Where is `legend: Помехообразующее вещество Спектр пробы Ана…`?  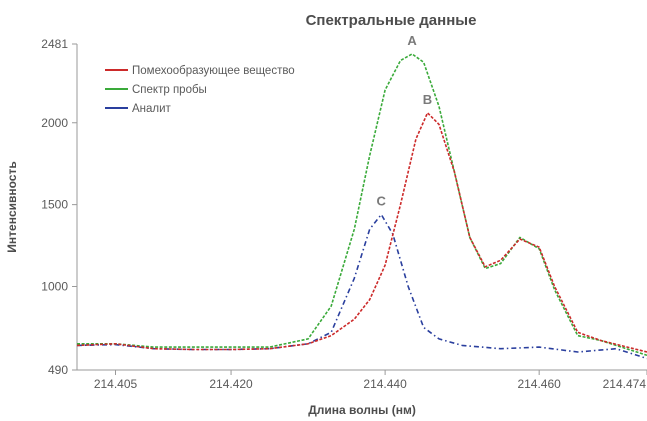
legend: Помехообразующее вещество Спектр пробы Ана… is located at coordinates (200, 90).